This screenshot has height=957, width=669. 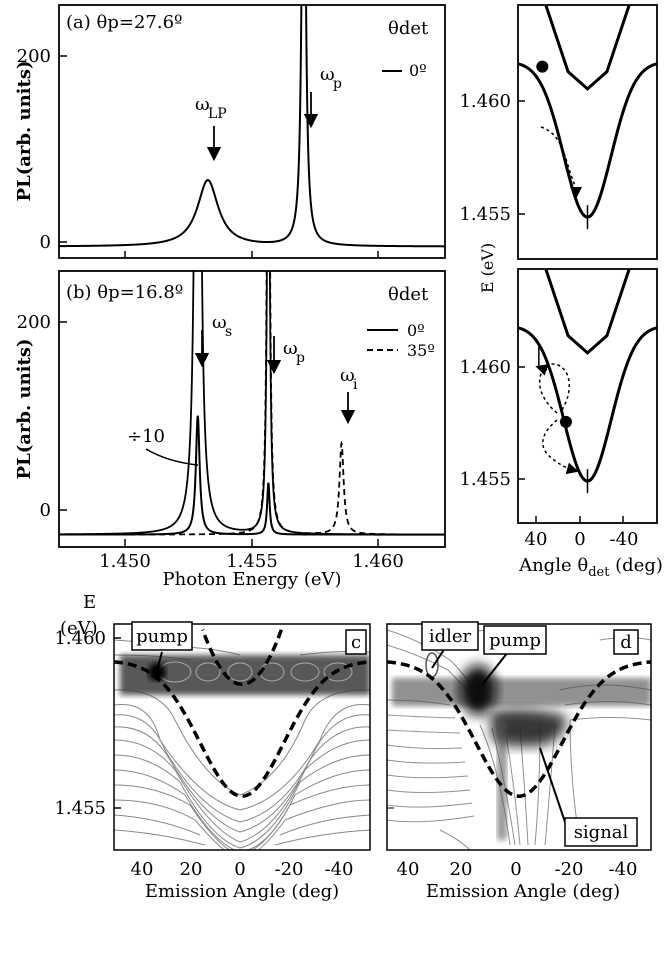 What do you see at coordinates (45, 242) in the screenshot?
I see `panel-a-ytick-label: 0` at bounding box center [45, 242].